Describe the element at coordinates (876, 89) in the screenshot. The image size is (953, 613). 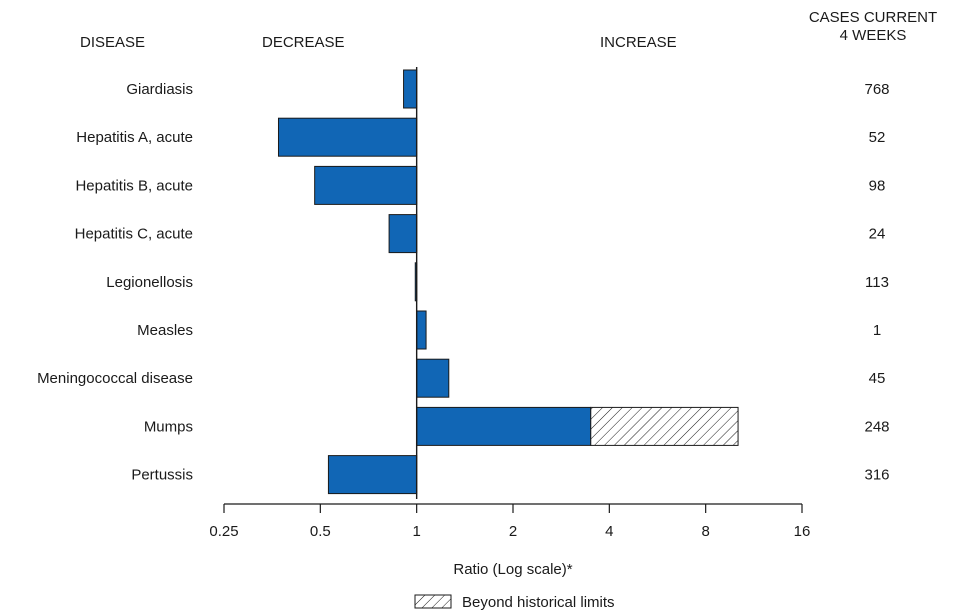
I see `case-count: 768` at that location.